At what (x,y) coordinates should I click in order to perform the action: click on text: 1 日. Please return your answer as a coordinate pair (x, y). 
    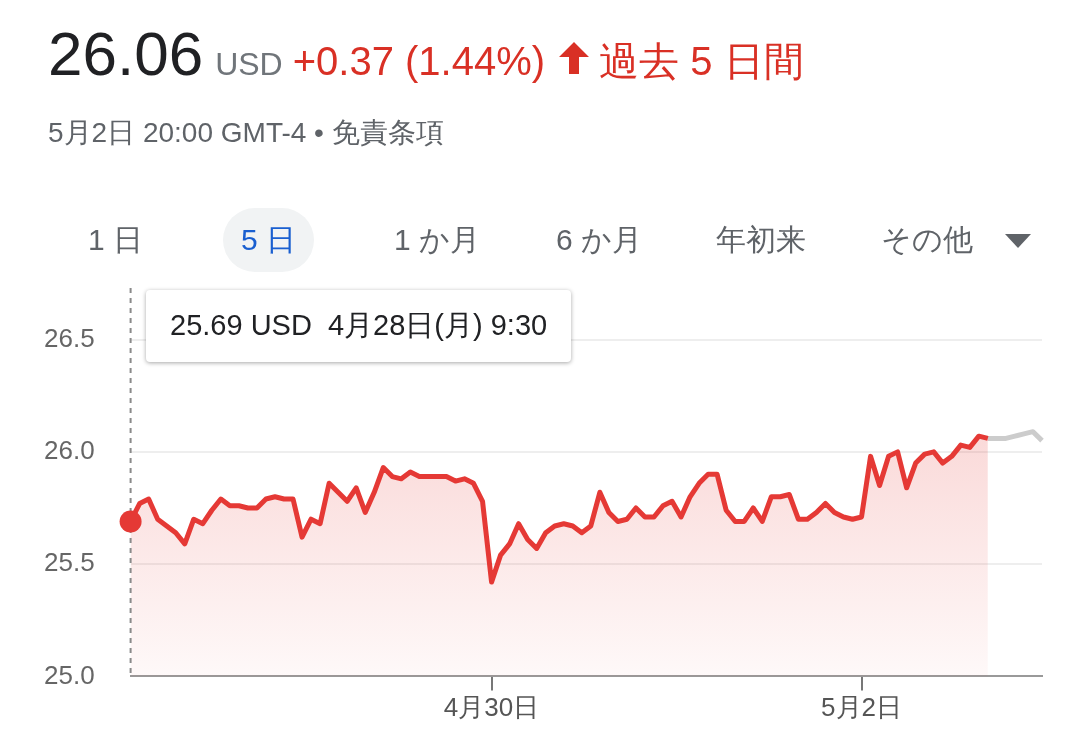
    Looking at the image, I should click on (116, 239).